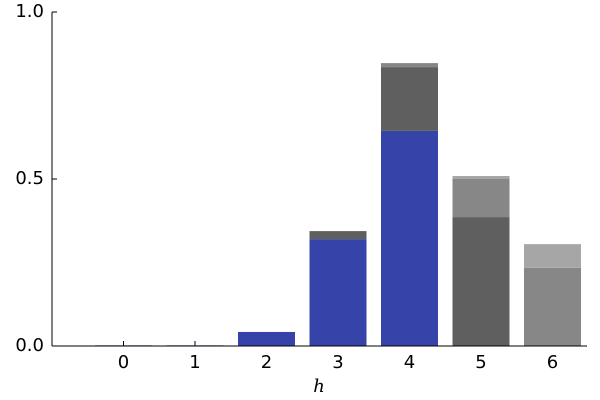 Image resolution: width=600 pixels, height=400 pixels. I want to click on y-tick-label: 1.0, so click(29, 11).